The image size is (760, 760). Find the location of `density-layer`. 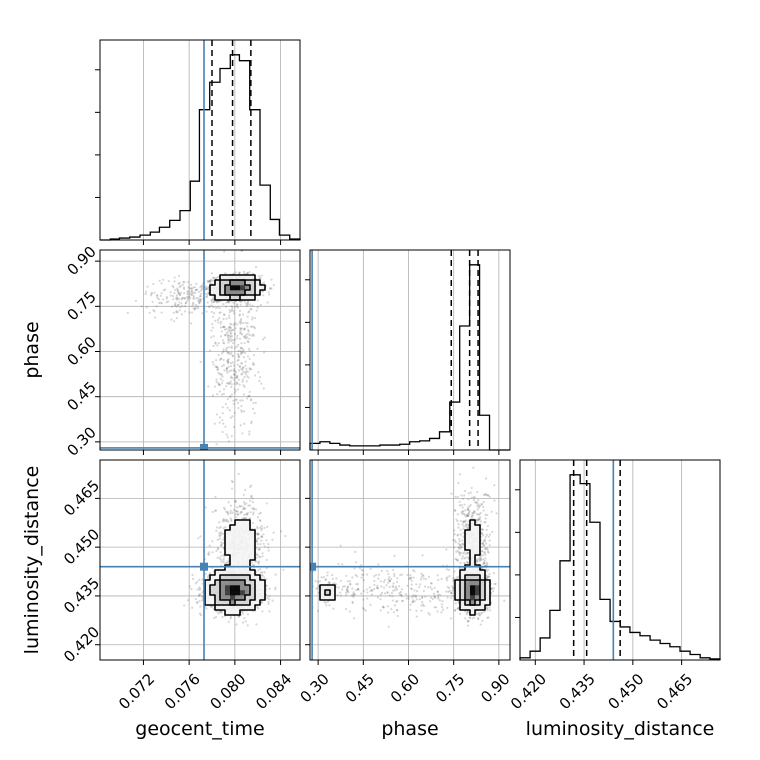

density-layer is located at coordinates (200, 350).